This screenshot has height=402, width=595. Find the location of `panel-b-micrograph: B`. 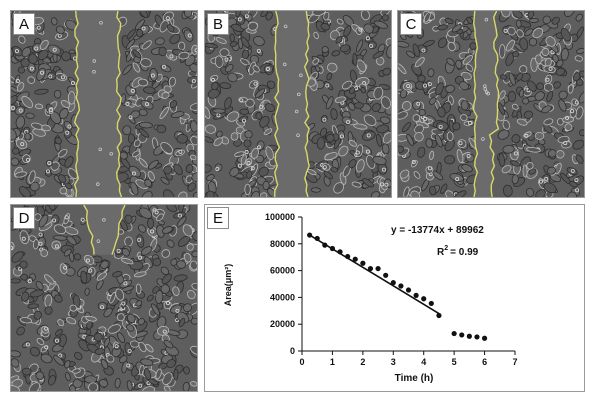

panel-b-micrograph: B is located at coordinates (298, 104).